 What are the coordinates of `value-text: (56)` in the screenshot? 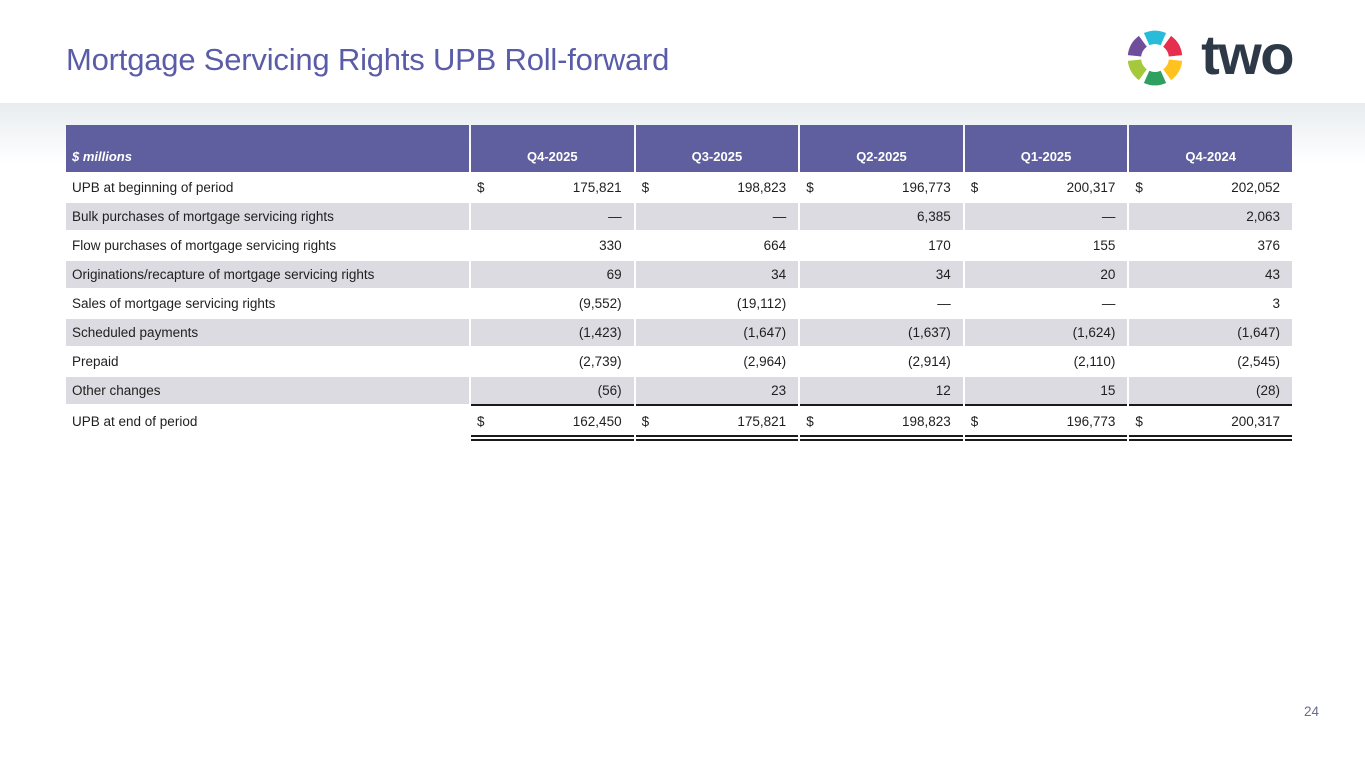 It's located at (609, 390).